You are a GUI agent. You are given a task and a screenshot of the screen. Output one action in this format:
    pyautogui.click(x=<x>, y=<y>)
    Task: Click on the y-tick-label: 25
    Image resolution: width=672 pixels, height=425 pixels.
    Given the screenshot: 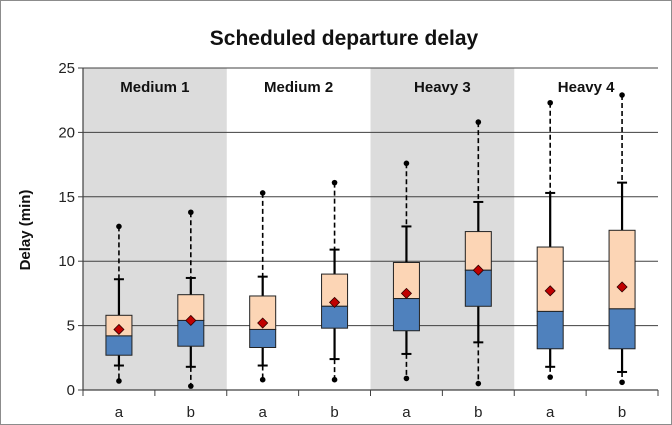 What is the action you would take?
    pyautogui.click(x=66, y=68)
    